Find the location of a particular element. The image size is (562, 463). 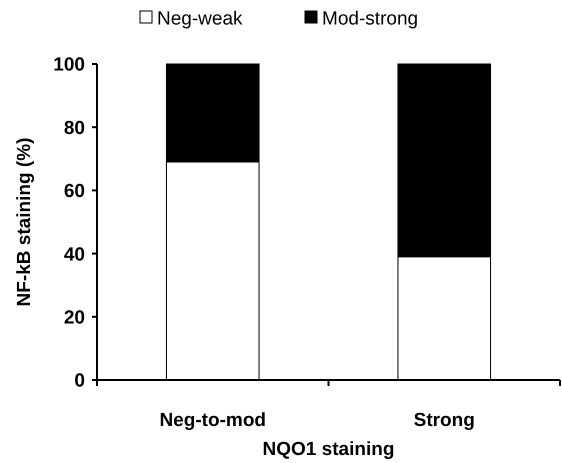

x-axis-title: NQO1 staining is located at coordinates (328, 449).